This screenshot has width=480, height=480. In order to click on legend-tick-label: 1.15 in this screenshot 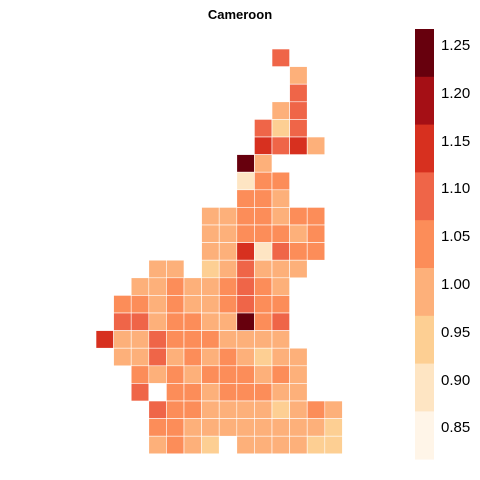, I will do `click(456, 141)`.